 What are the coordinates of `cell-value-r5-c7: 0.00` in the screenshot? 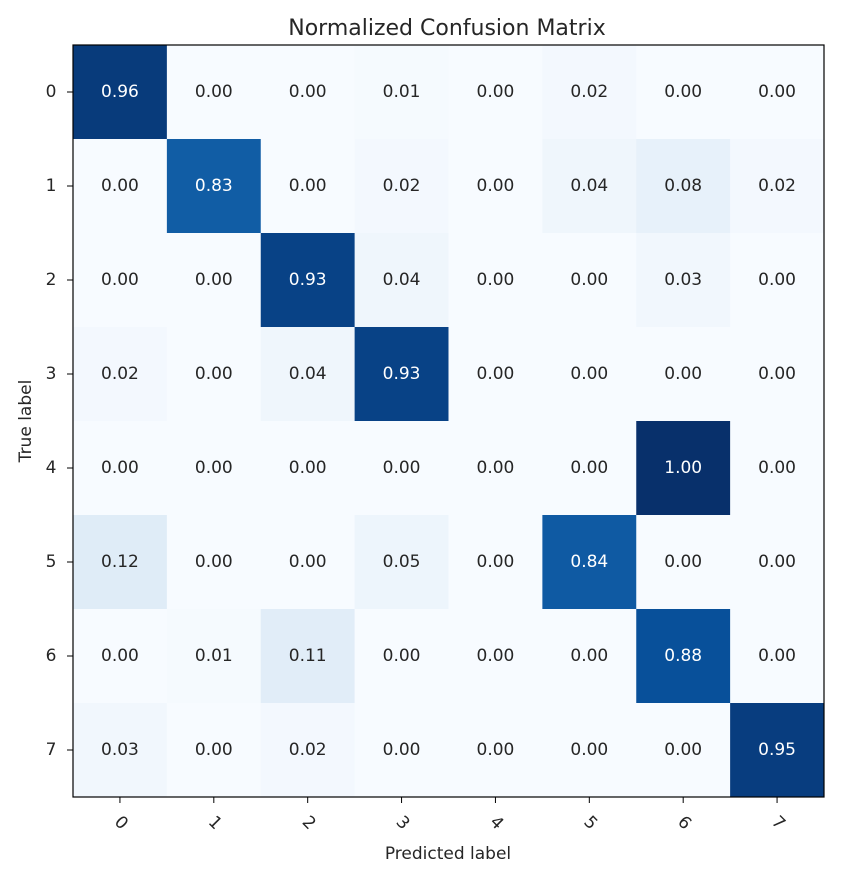 It's located at (777, 562).